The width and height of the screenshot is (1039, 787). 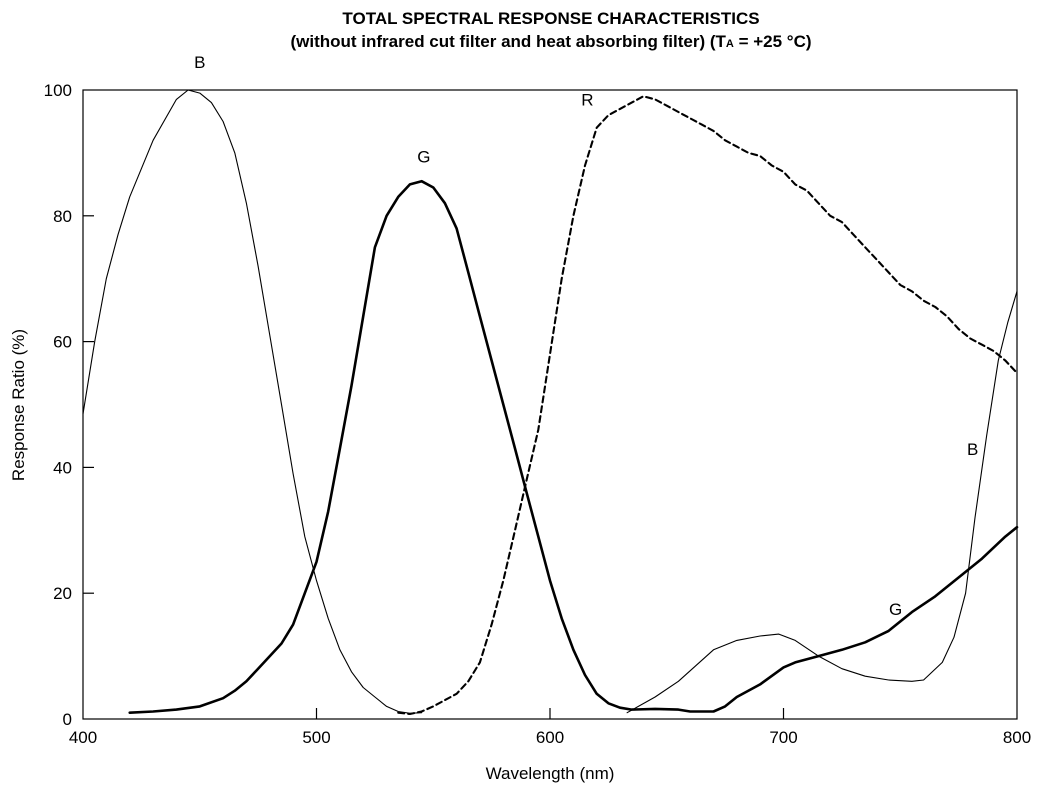 I want to click on y-tick-label: 20, so click(x=62, y=593).